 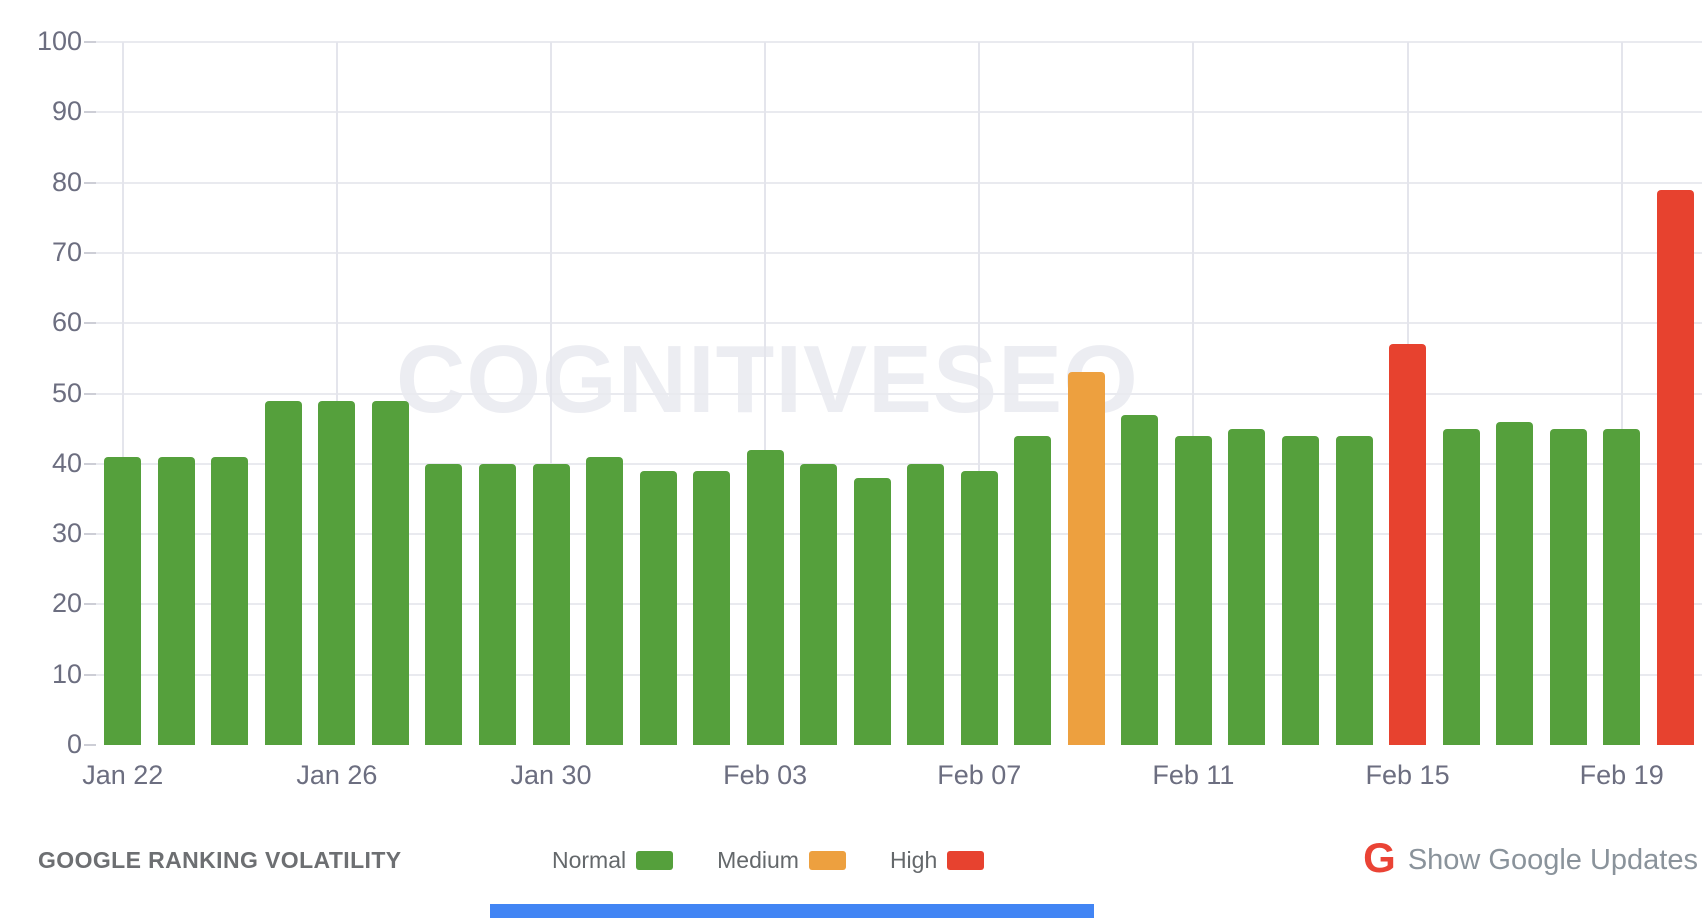 What do you see at coordinates (655, 860) in the screenshot?
I see `legend-swatch-normal` at bounding box center [655, 860].